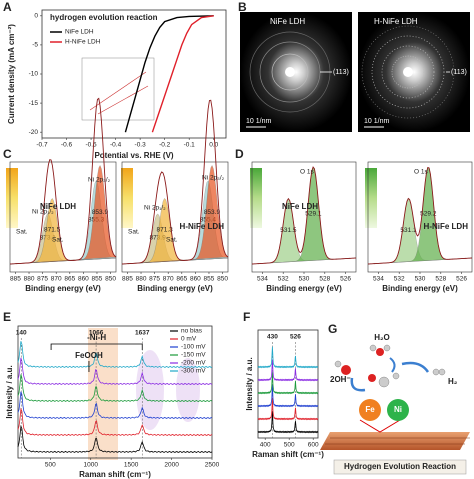 The width and height of the screenshot is (474, 479). What do you see at coordinates (192, 331) in the screenshot?
I see `legend-label: no bias` at bounding box center [192, 331].